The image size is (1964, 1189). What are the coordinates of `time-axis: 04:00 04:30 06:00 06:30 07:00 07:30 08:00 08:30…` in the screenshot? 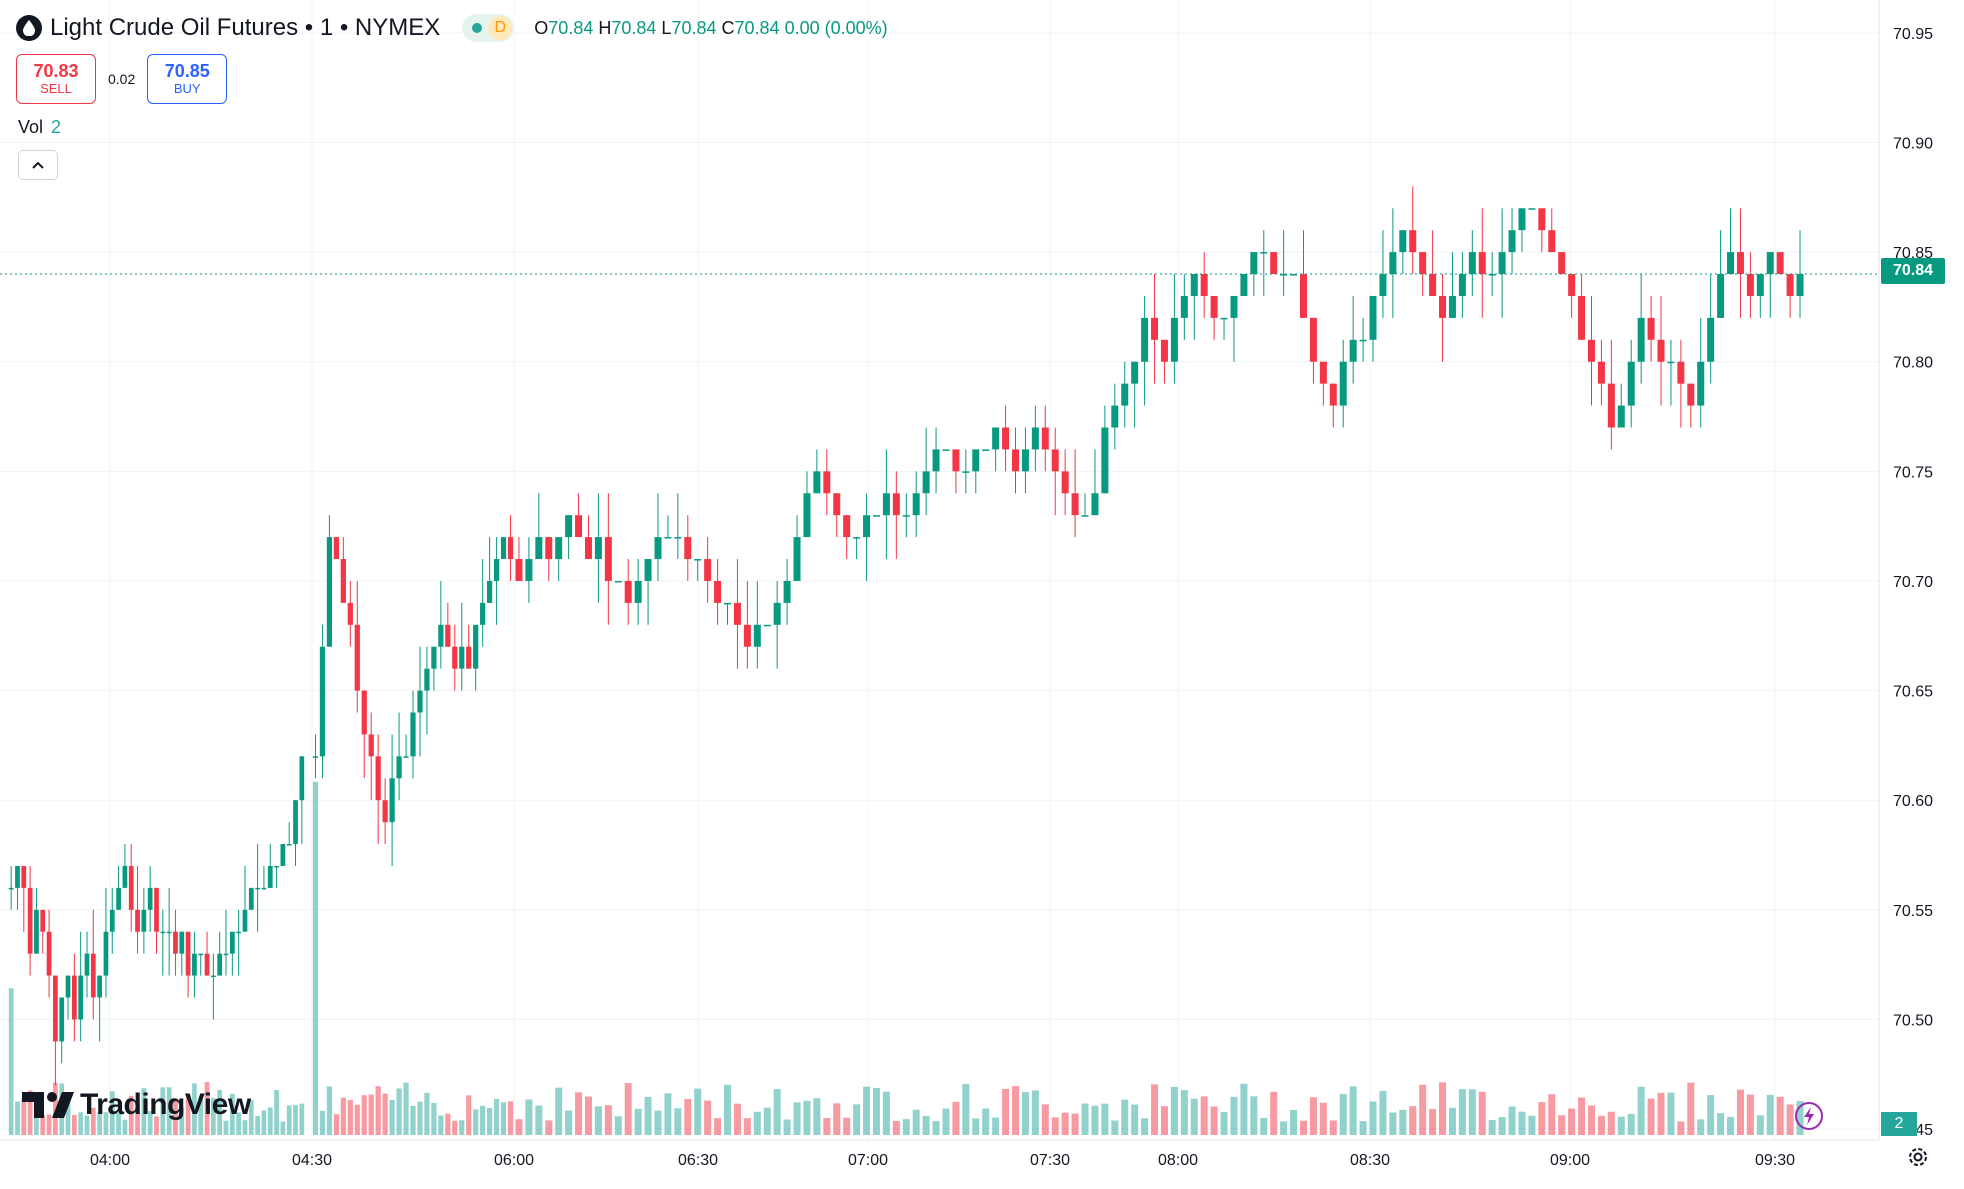 It's located at (942, 1160).